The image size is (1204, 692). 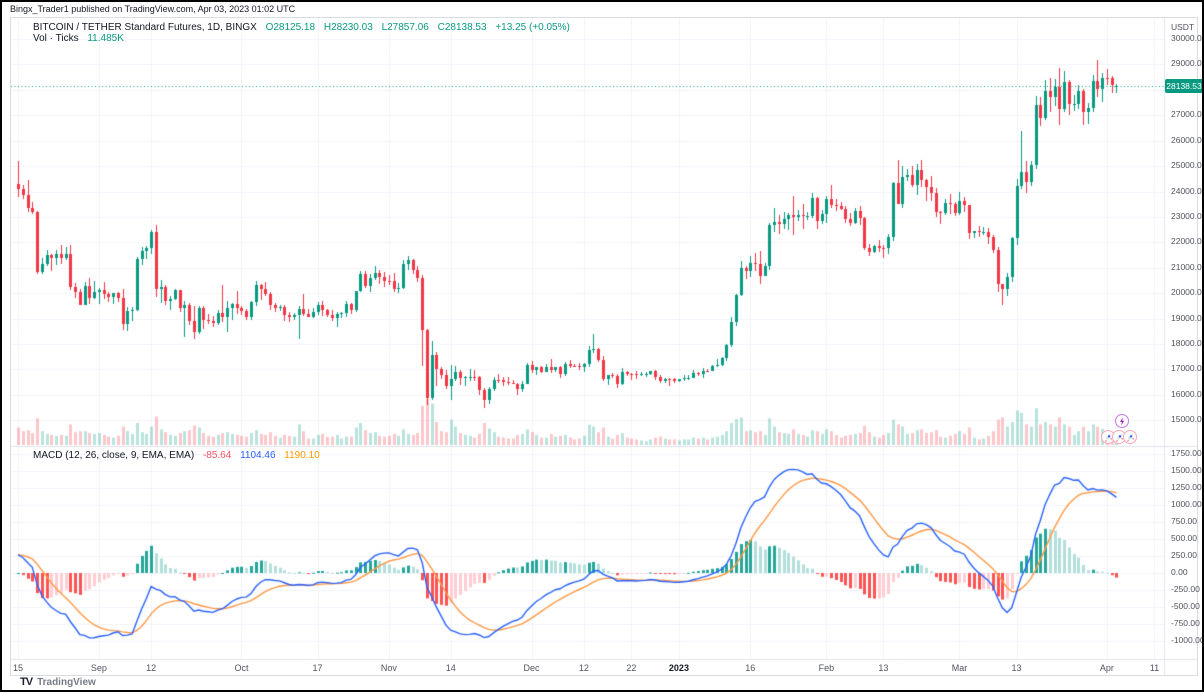 I want to click on macd-axis-label: -250.00, so click(x=1185, y=589).